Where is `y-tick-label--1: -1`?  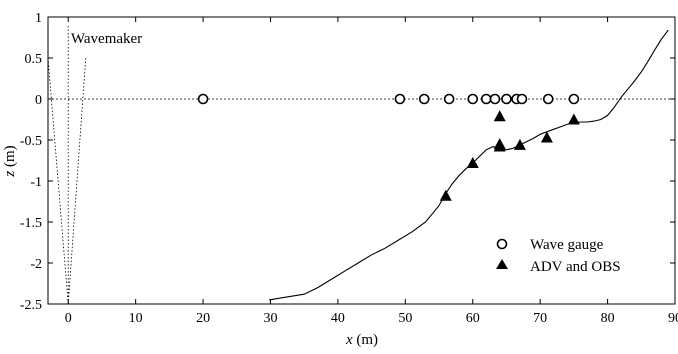 y-tick-label--1: -1 is located at coordinates (36, 182).